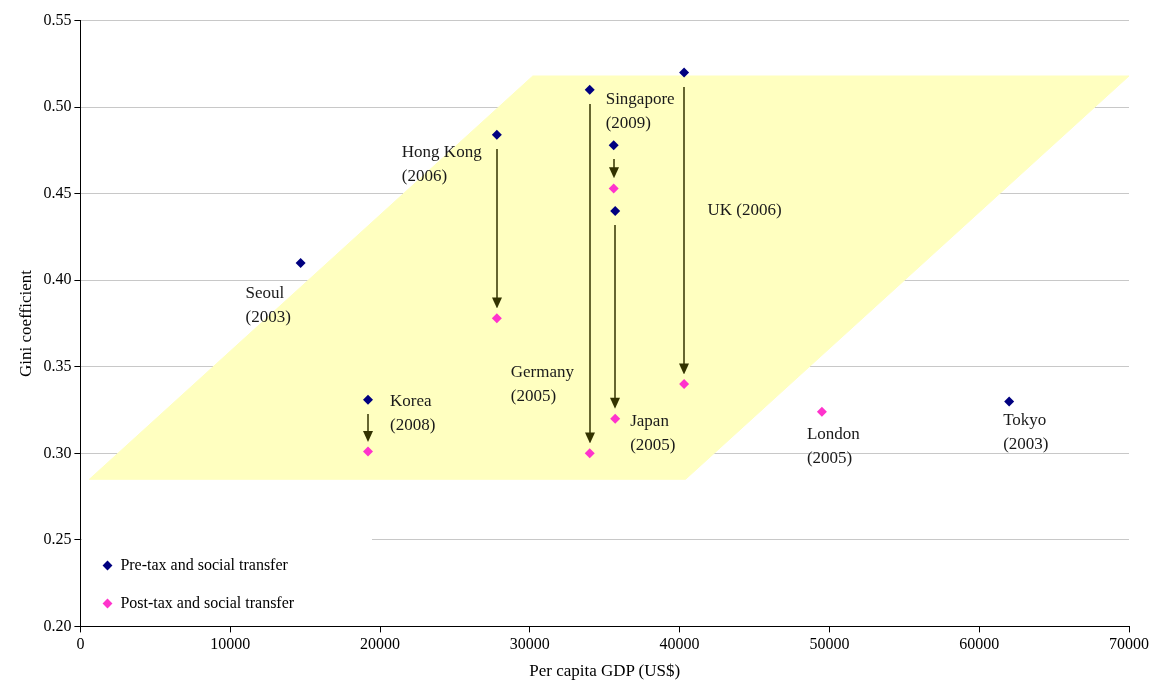  I want to click on x-tick-label: 30000, so click(529, 644).